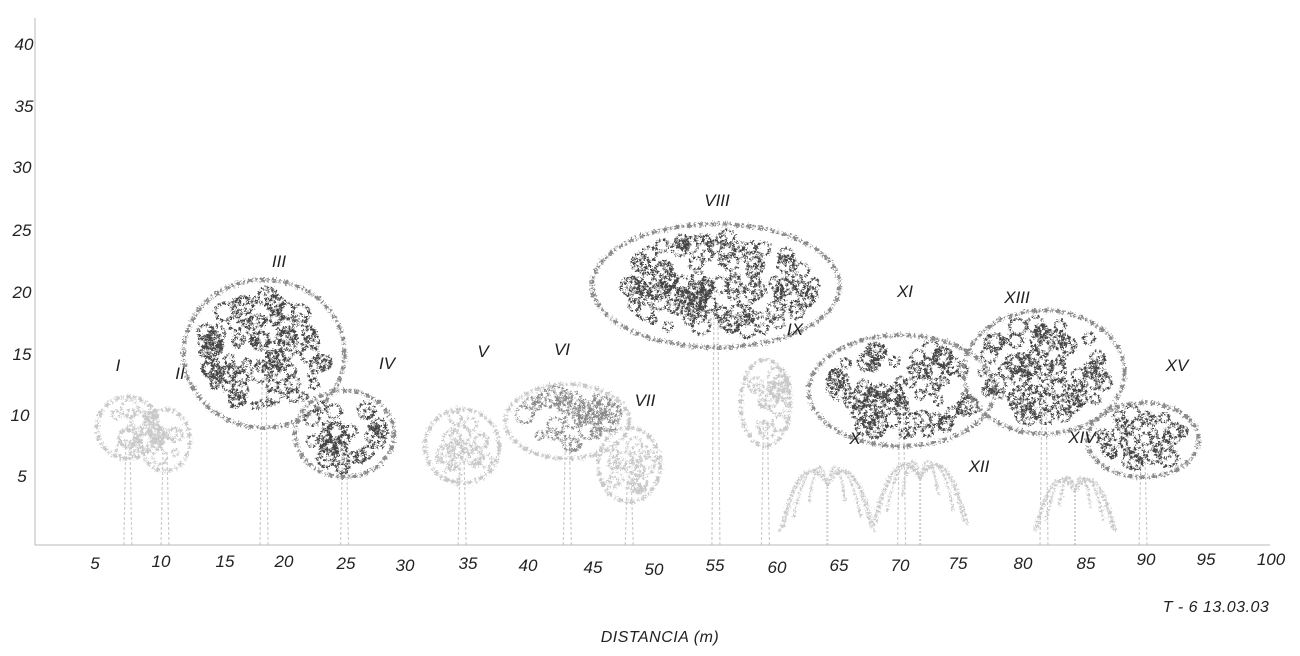 This screenshot has height=656, width=1300. I want to click on tree-label: II, so click(180, 373).